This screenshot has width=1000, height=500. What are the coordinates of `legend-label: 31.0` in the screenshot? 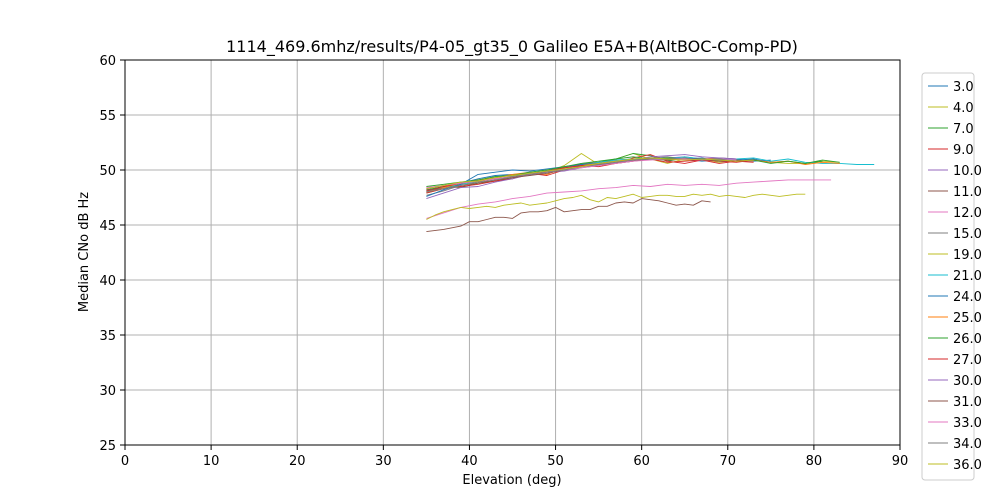 It's located at (967, 402).